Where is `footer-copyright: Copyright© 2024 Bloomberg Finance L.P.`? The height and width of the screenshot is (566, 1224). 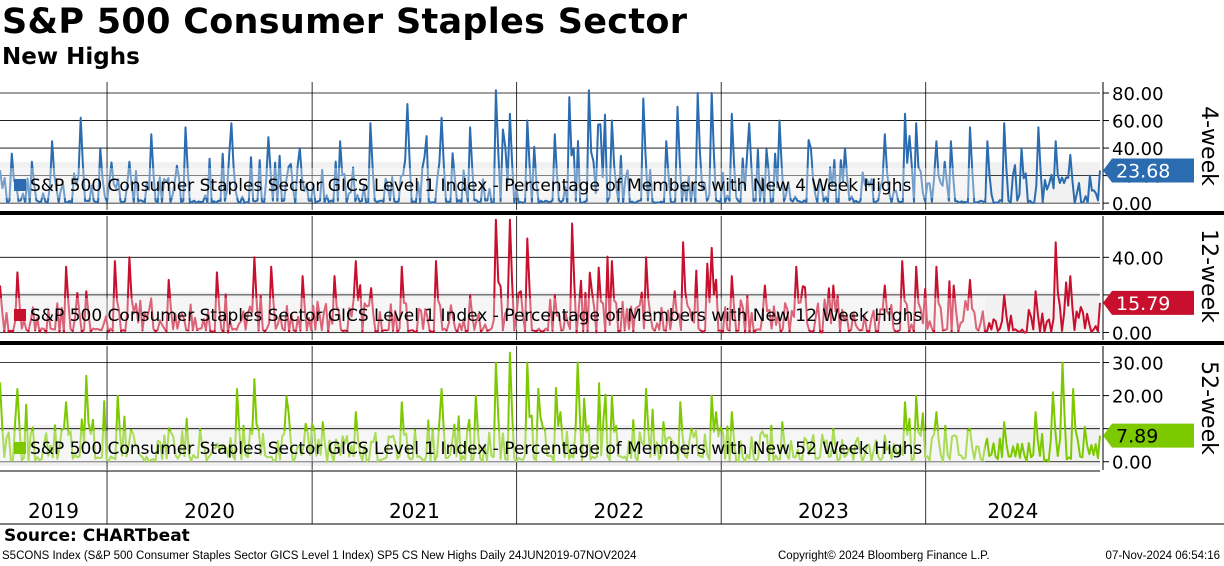 footer-copyright: Copyright© 2024 Bloomberg Finance L.P. is located at coordinates (884, 556).